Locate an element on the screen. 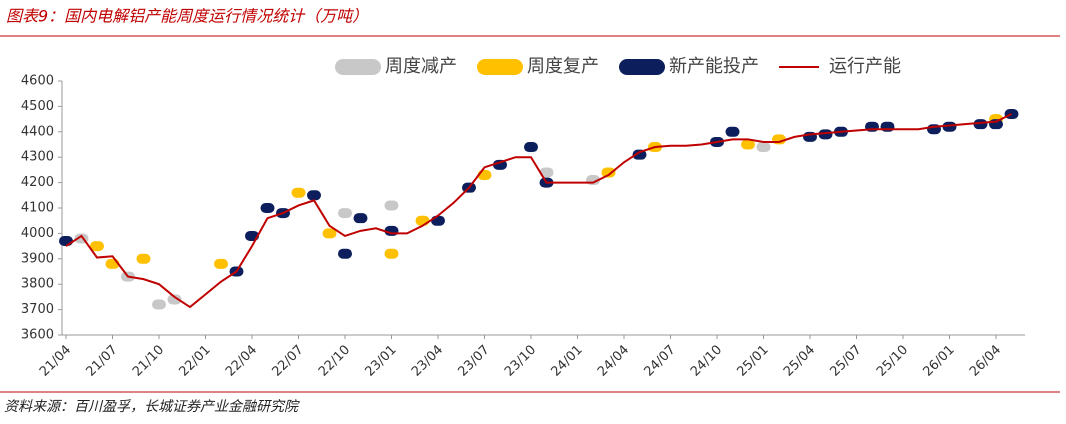  x-tick-label: 24/04 is located at coordinates (613, 361).